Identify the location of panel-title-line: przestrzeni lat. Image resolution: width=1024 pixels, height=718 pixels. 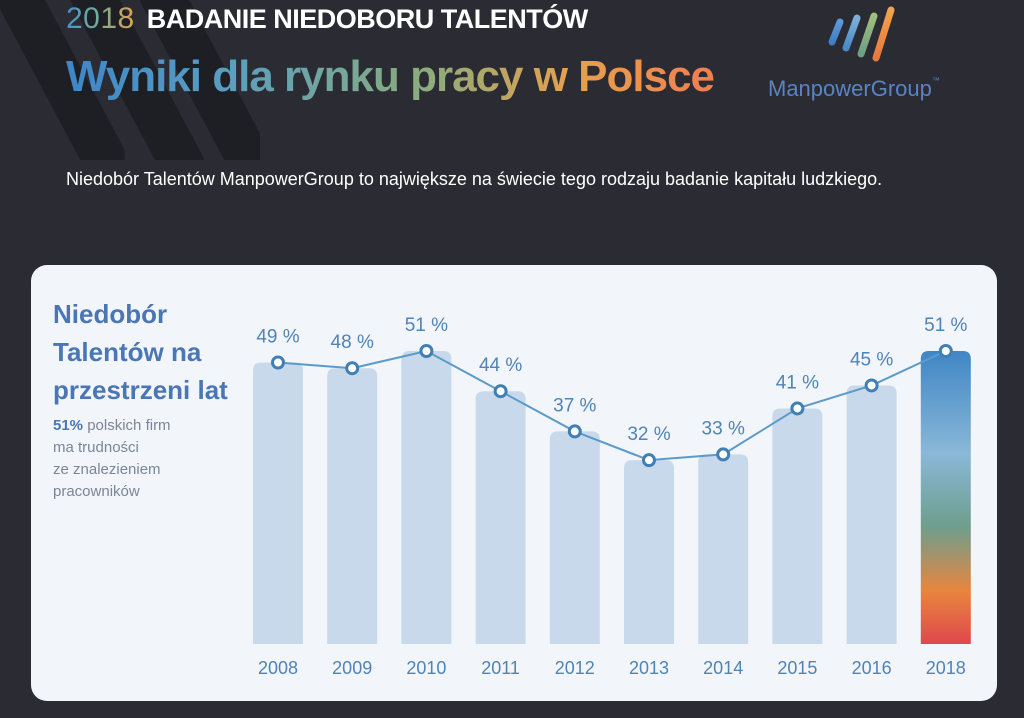
(140, 390).